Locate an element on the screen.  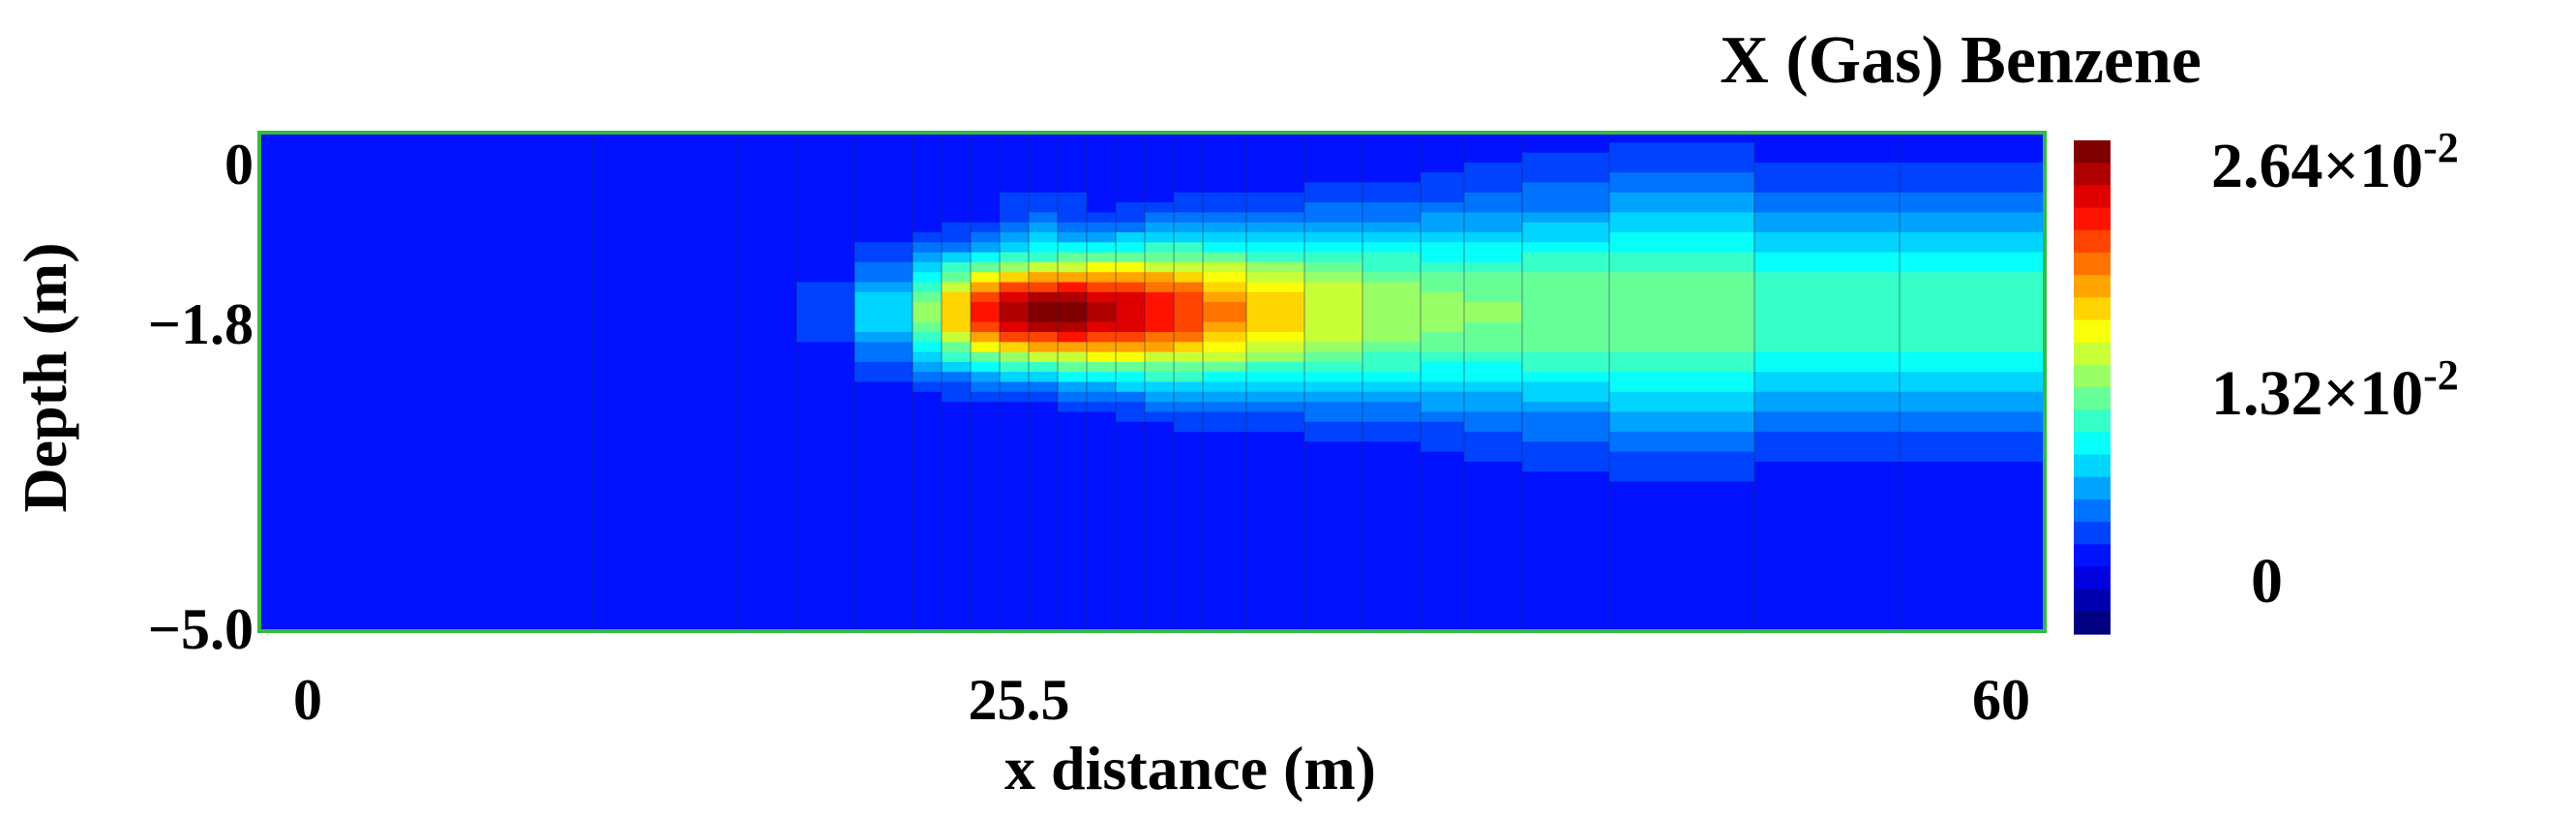
colorbar-min-label: 0 is located at coordinates (2267, 581).